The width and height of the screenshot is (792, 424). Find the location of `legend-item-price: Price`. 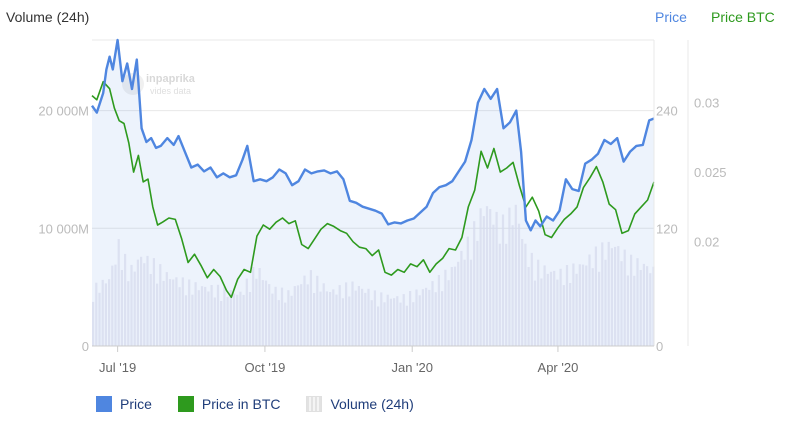

legend-item-price: Price is located at coordinates (124, 404).